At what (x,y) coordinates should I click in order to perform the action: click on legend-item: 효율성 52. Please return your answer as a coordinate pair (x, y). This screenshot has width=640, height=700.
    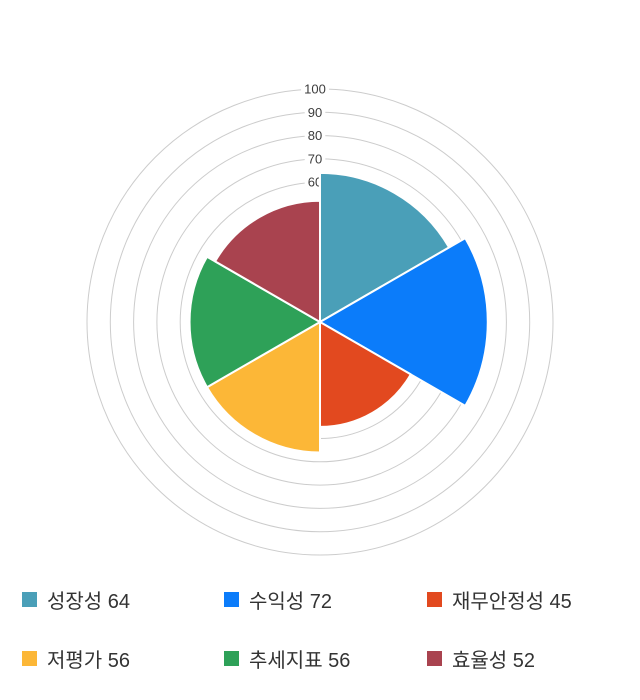
    Looking at the image, I should click on (481, 658).